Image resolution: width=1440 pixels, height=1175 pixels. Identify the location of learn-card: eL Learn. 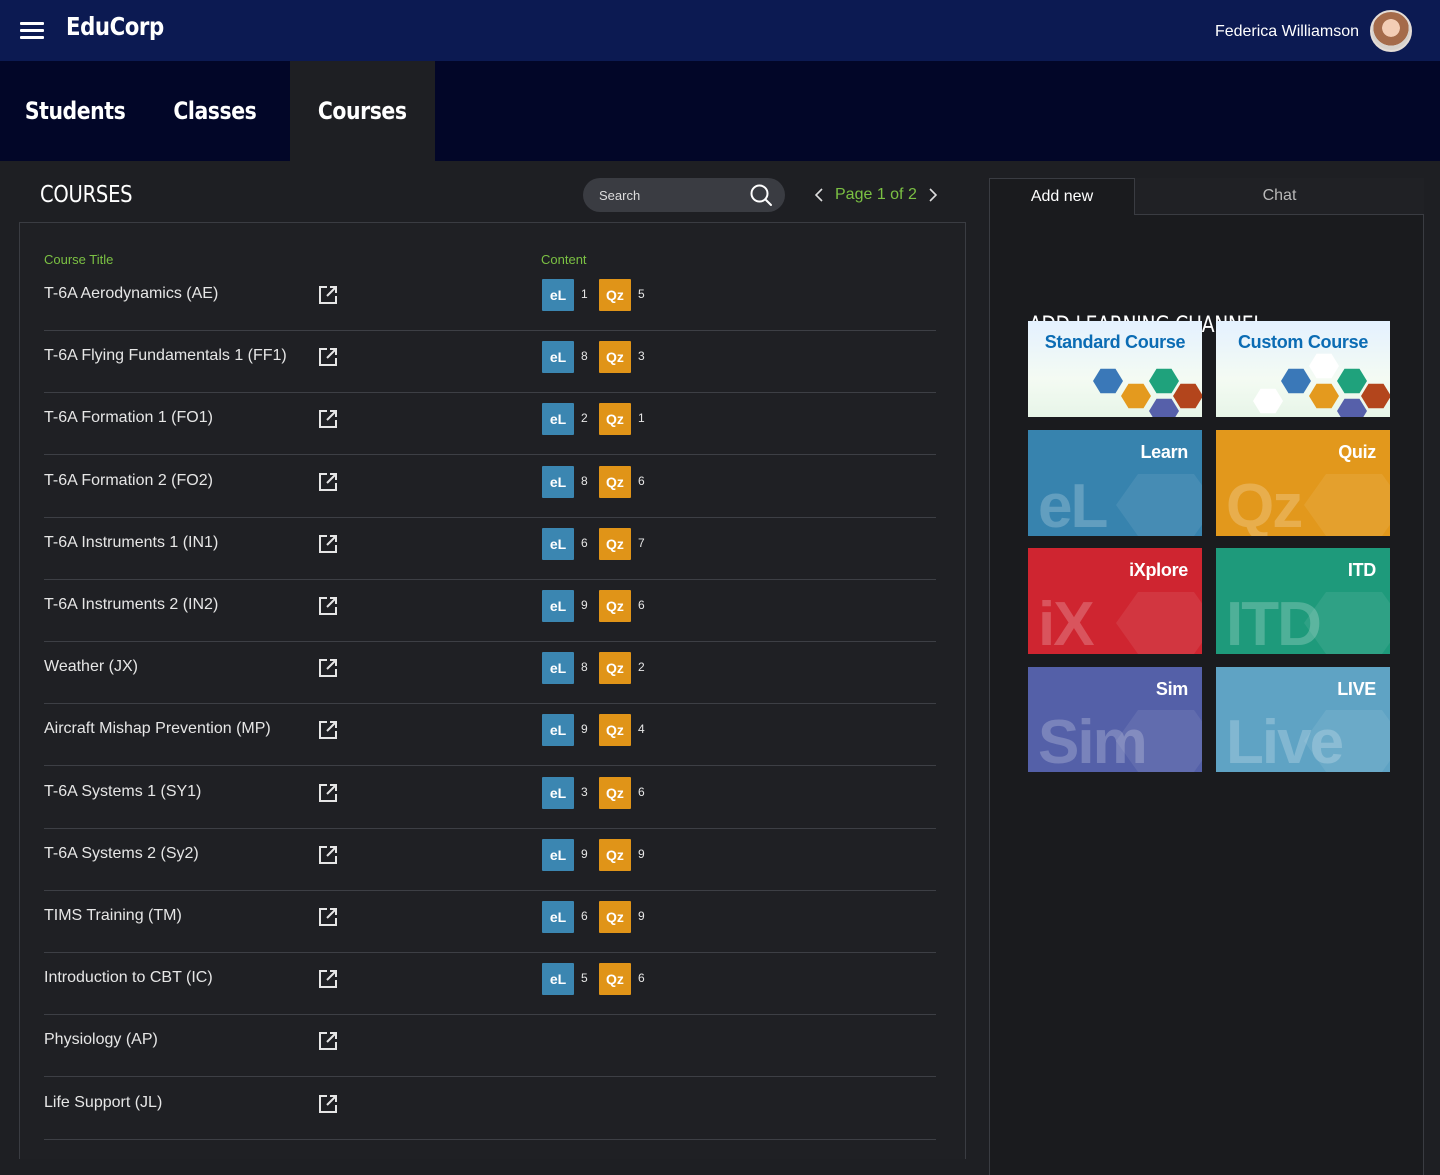
(1115, 483).